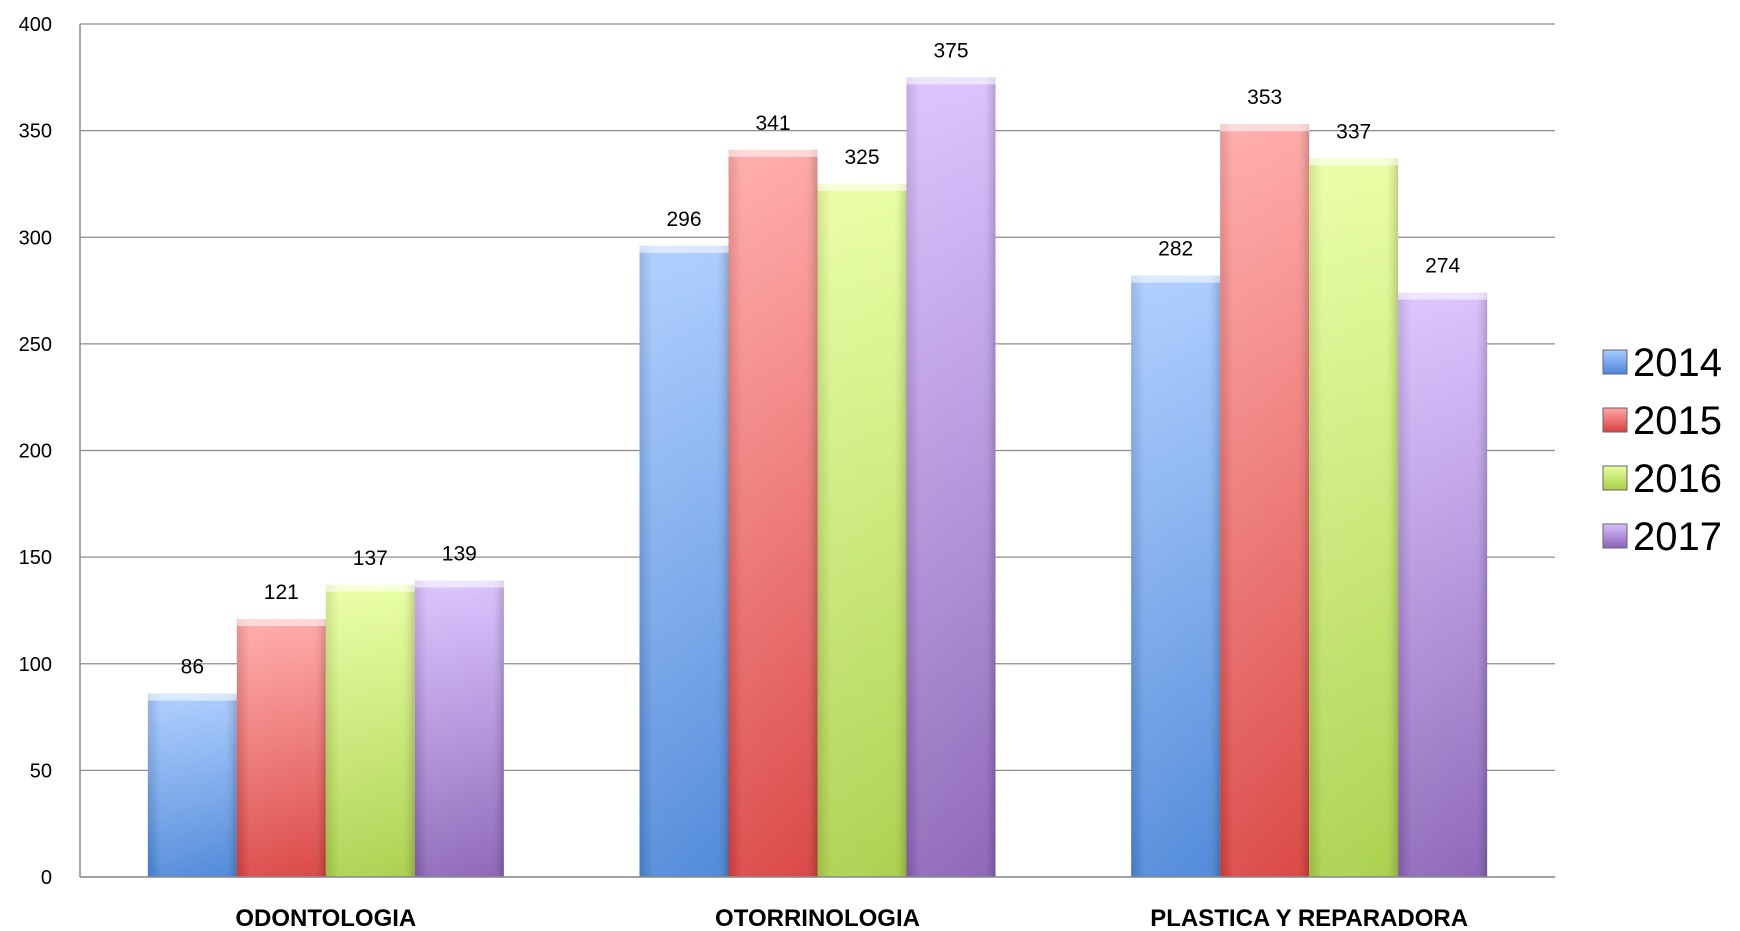 This screenshot has height=931, width=1740. Describe the element at coordinates (683, 219) in the screenshot. I see `data-label: 296` at that location.